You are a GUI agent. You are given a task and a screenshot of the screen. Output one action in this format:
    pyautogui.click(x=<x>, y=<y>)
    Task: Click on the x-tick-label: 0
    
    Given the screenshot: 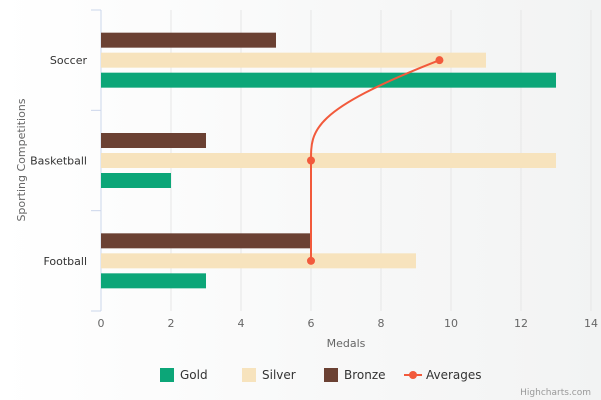 What is the action you would take?
    pyautogui.click(x=101, y=323)
    